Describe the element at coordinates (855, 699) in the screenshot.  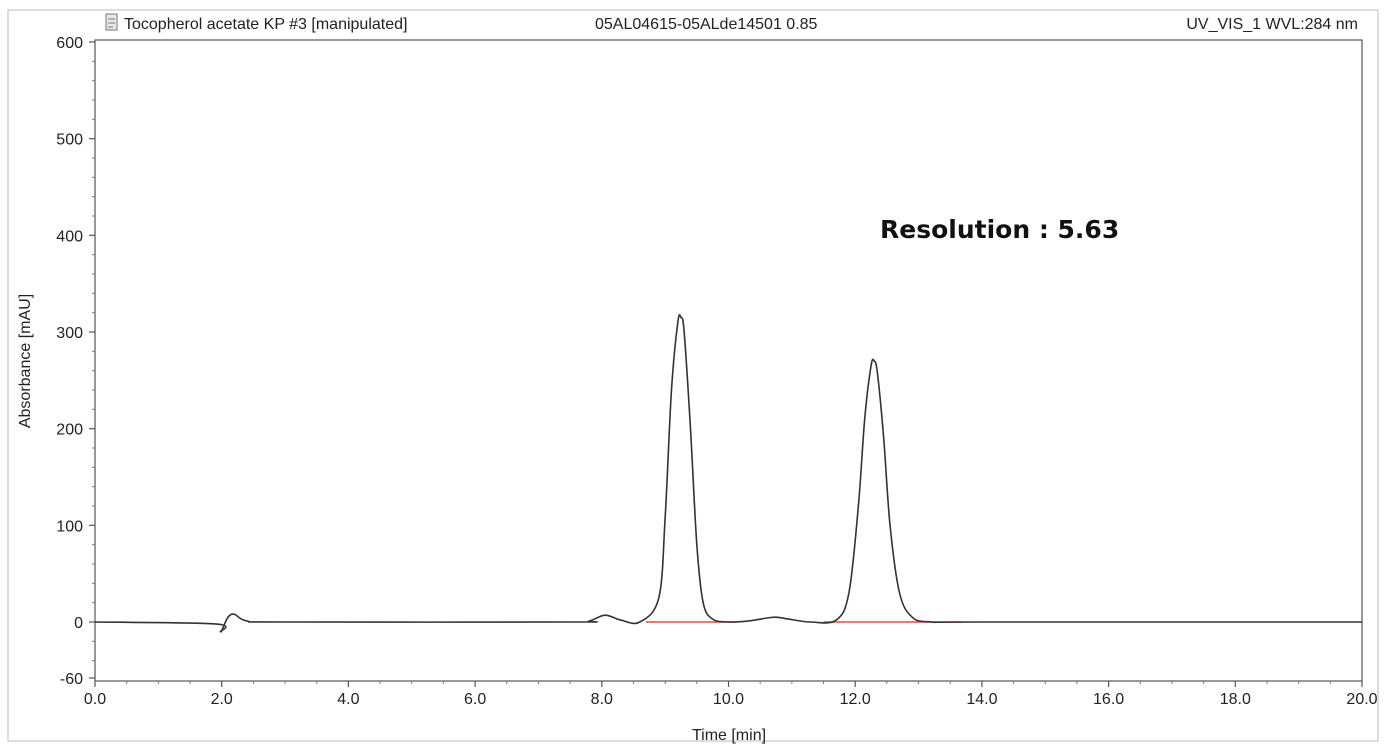
I see `x-tick-label: 12.0` at that location.